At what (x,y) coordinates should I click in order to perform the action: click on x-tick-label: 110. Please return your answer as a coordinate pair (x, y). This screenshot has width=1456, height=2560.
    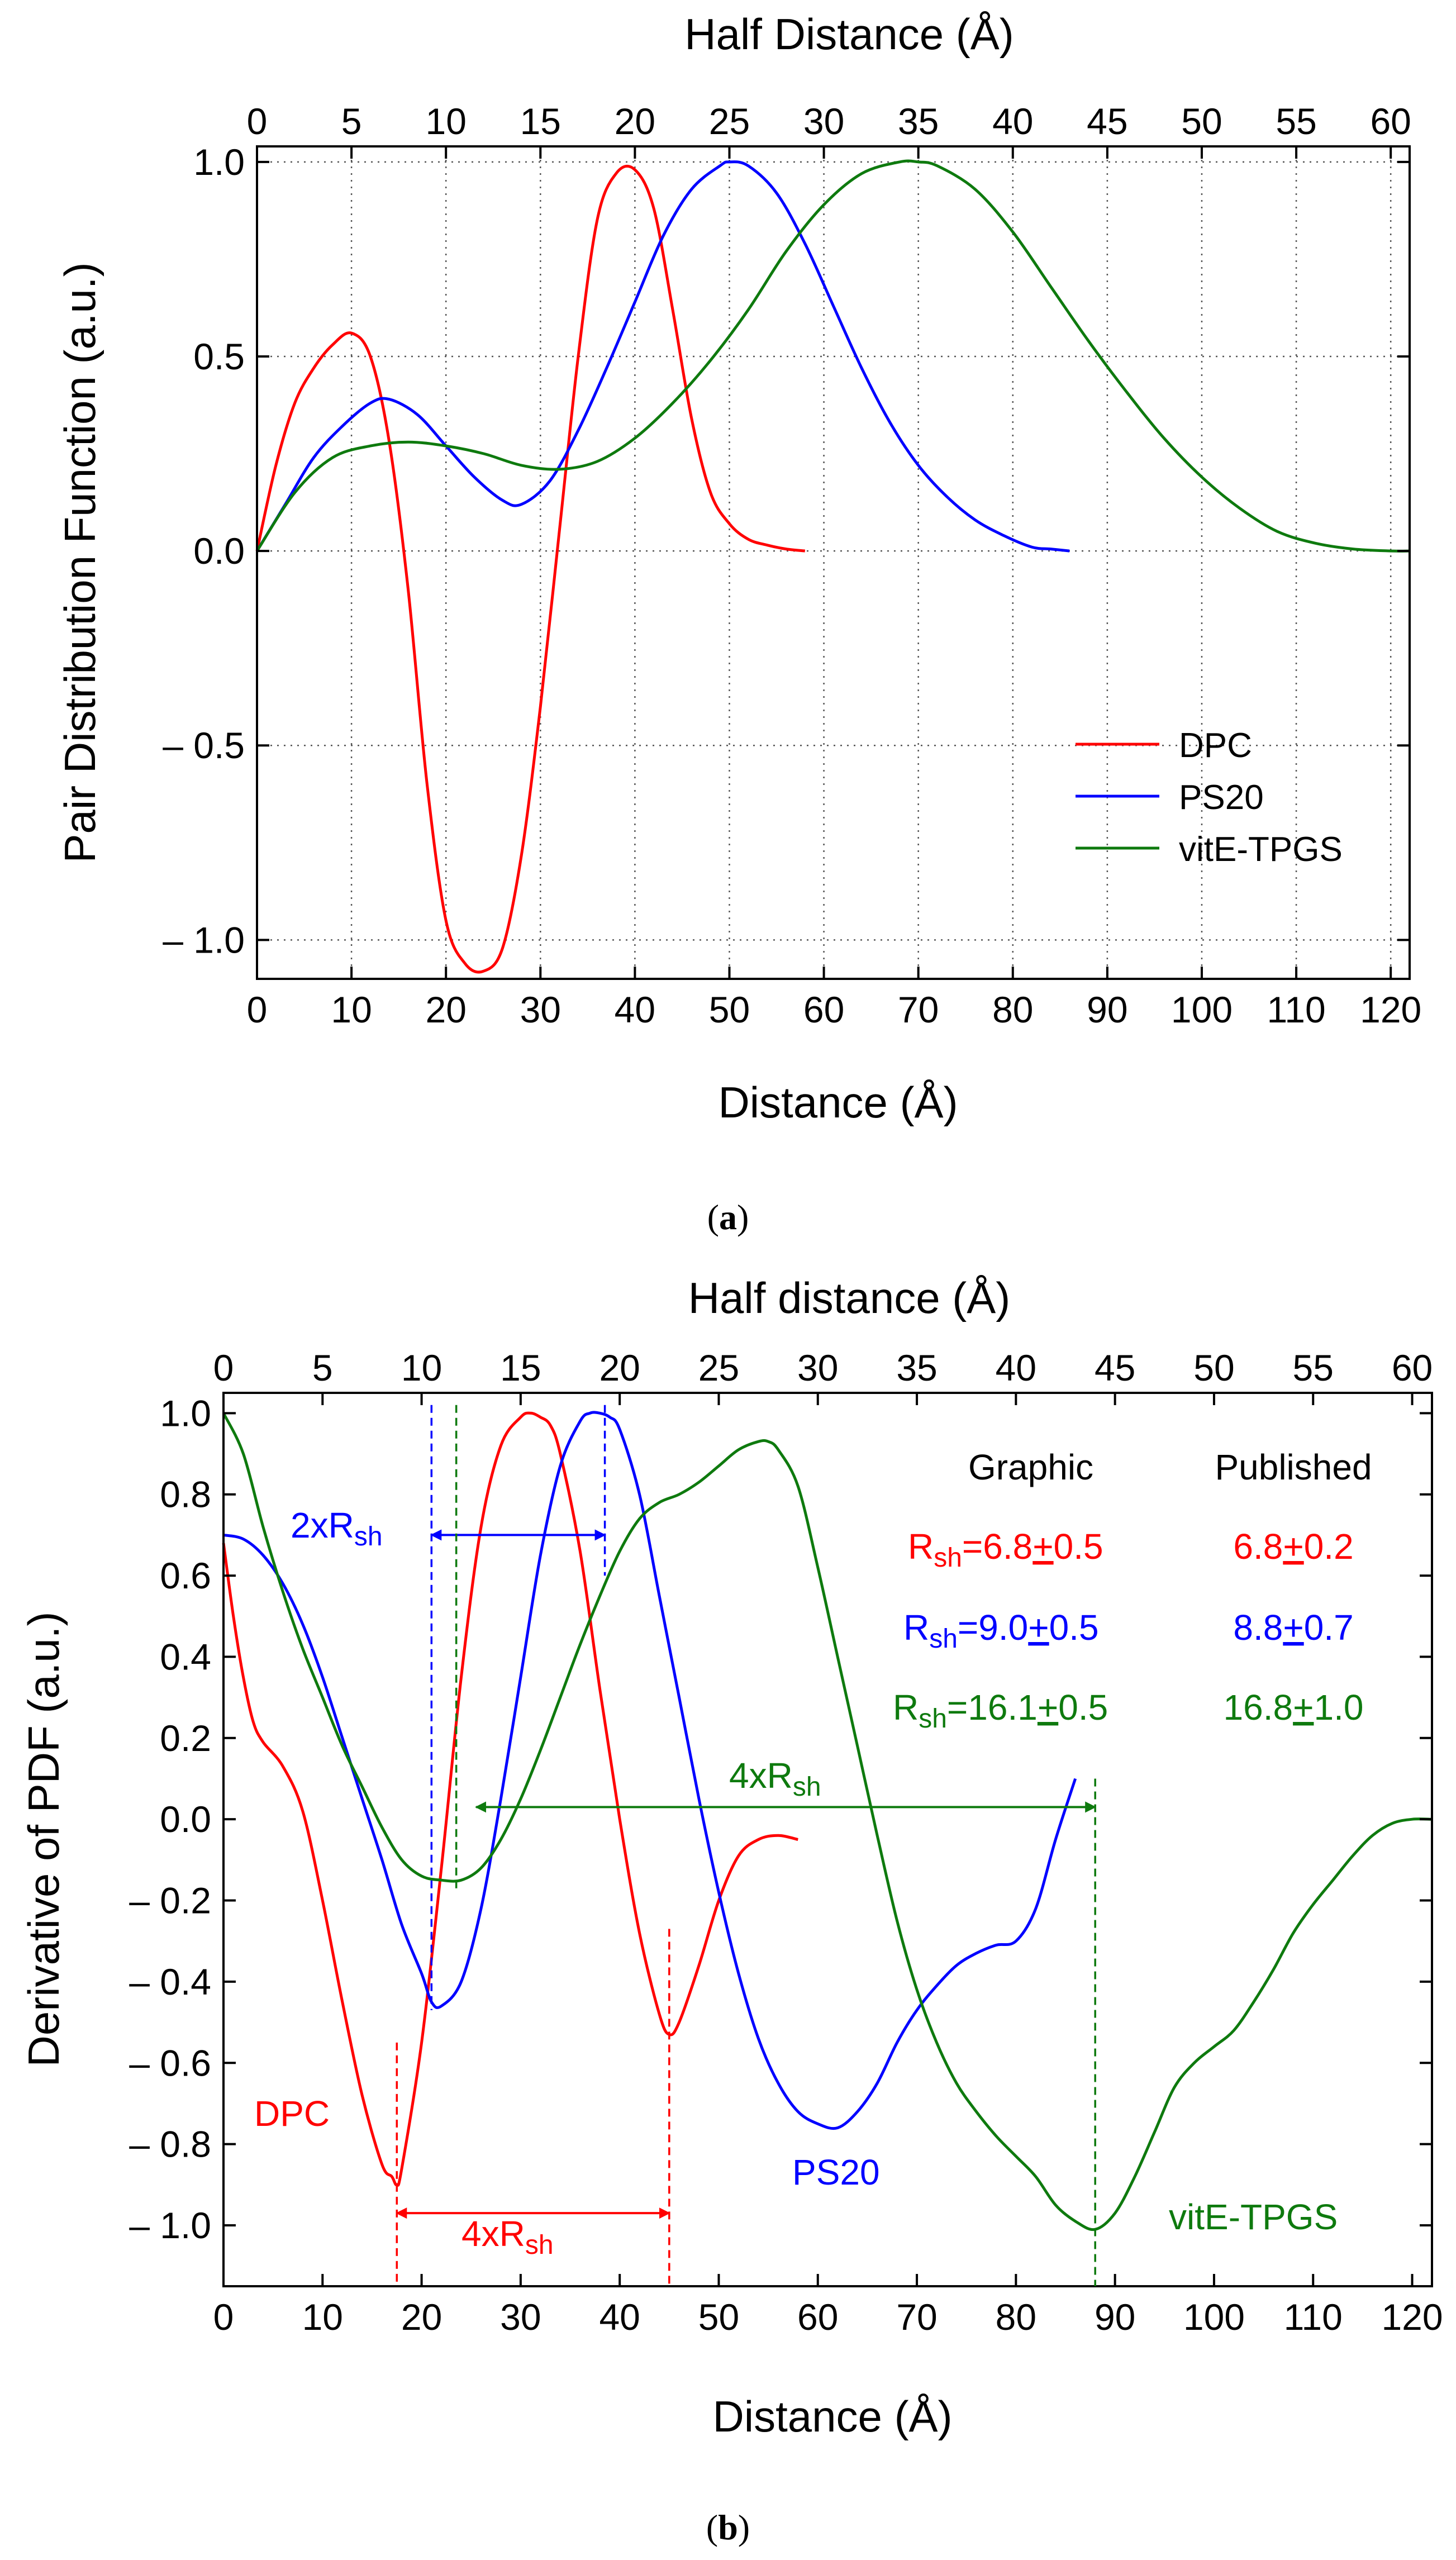
    Looking at the image, I should click on (1314, 2317).